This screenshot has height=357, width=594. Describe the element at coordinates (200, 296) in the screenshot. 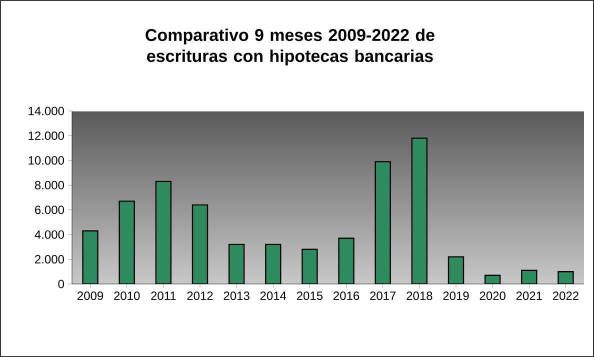

I see `x-tick-label: 2012` at that location.